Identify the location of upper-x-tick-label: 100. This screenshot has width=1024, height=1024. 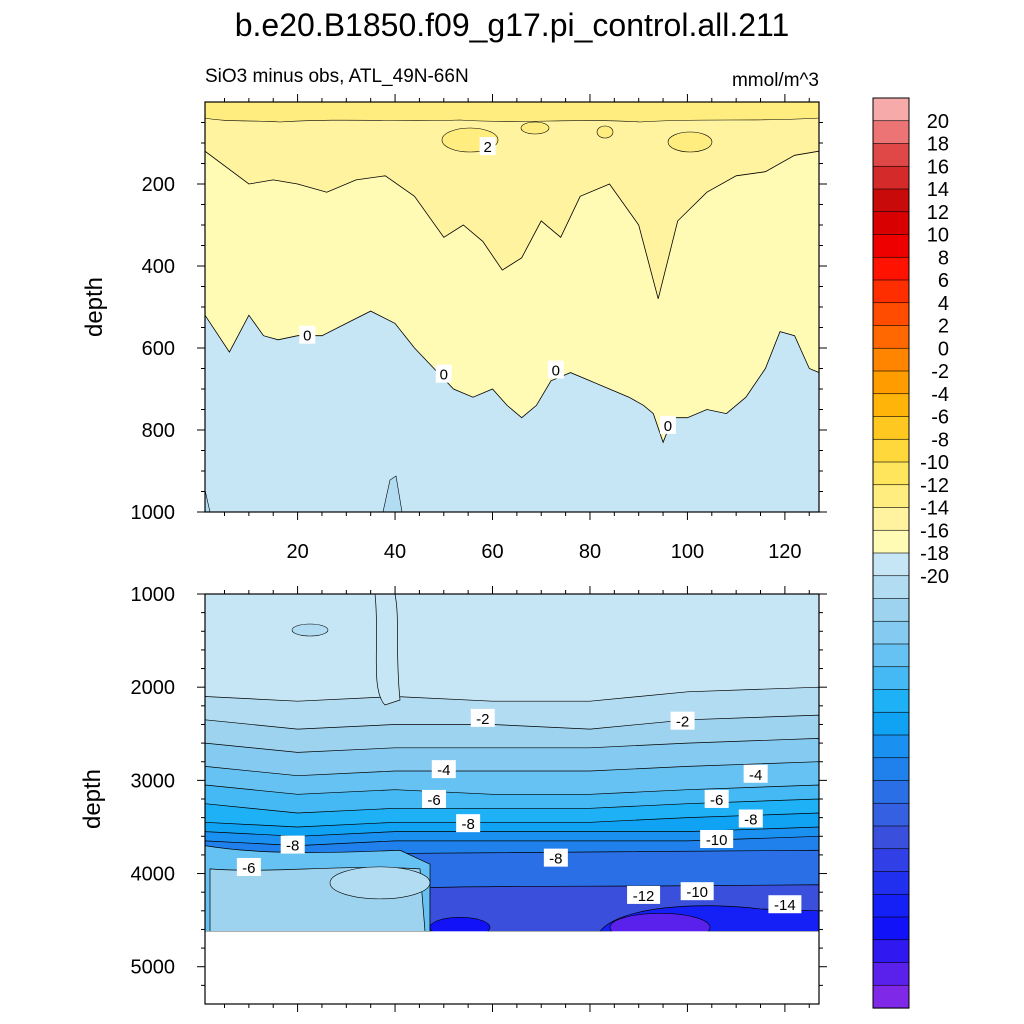
(687, 552).